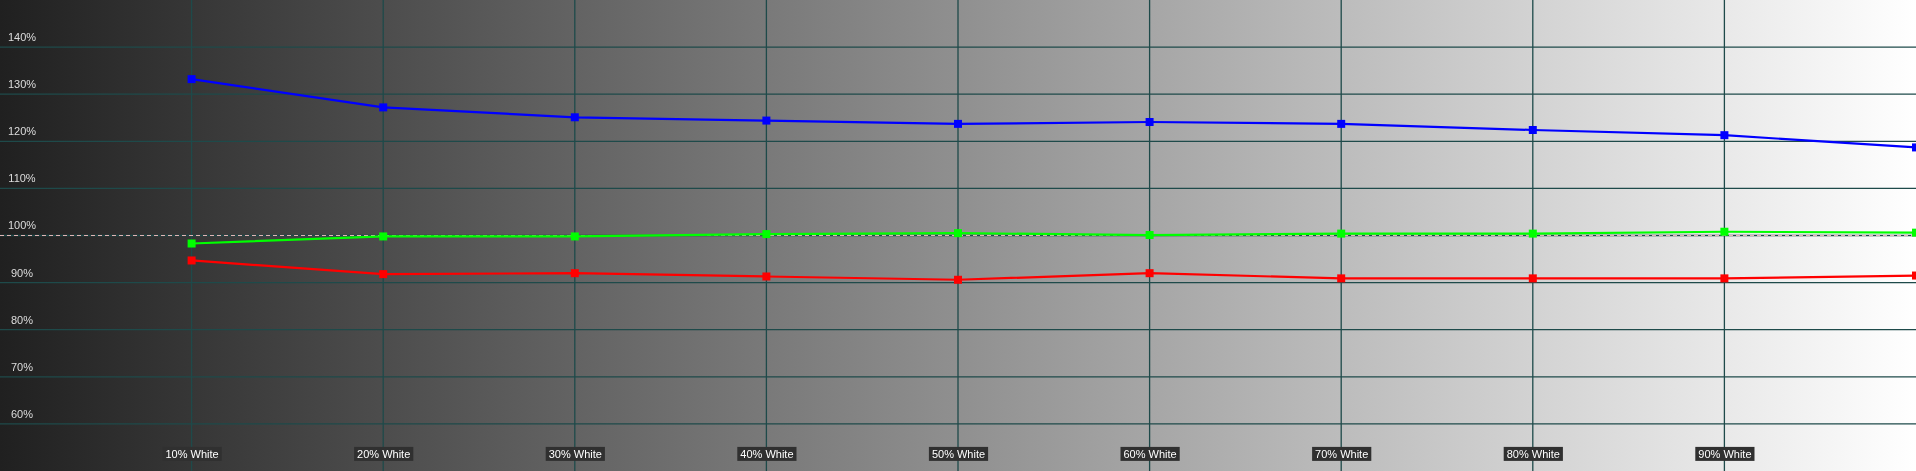  I want to click on x-tick-label: 30% White, so click(575, 453).